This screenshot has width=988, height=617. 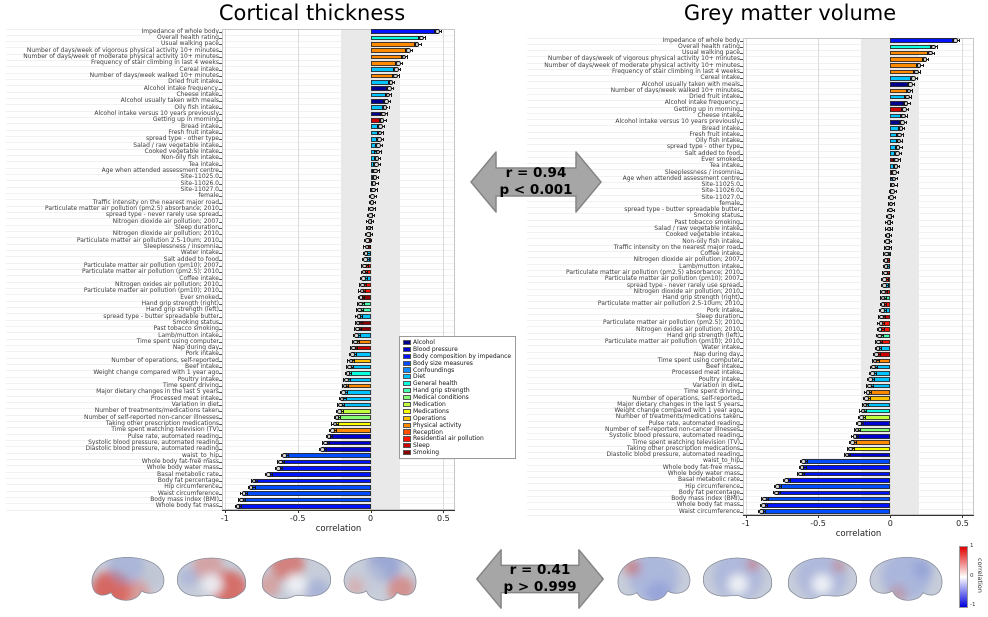 I want to click on brain-icon, so click(x=296, y=578).